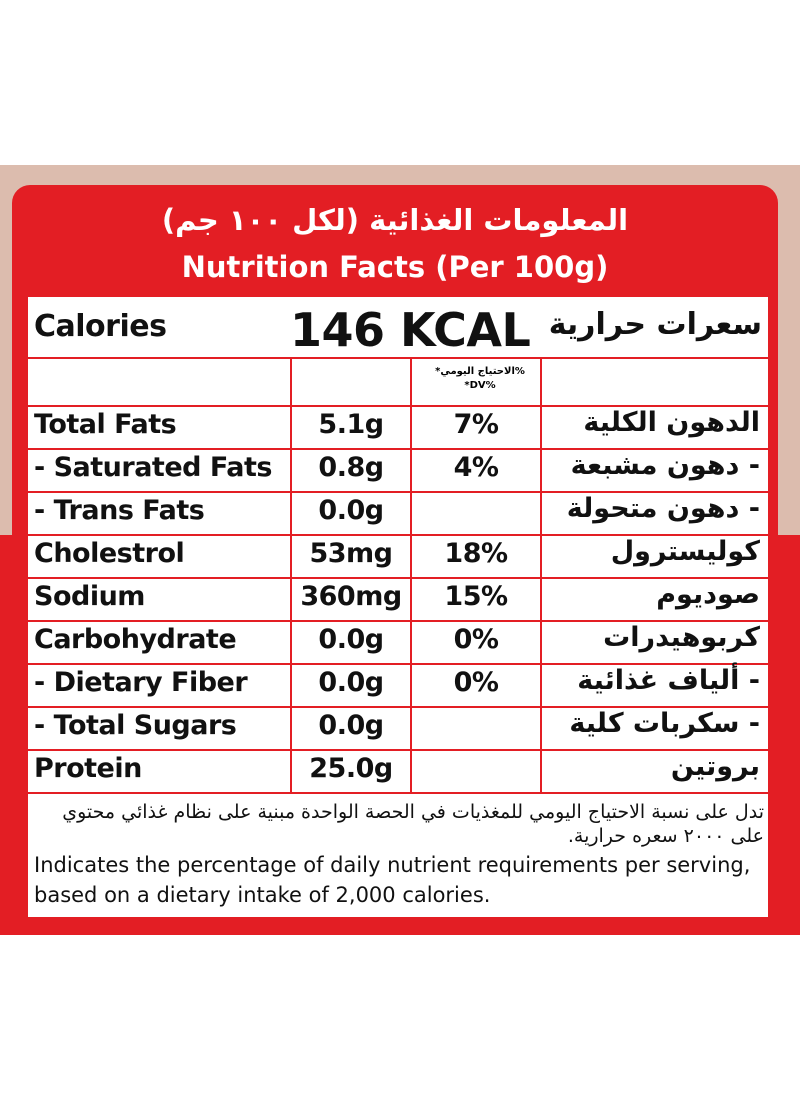  What do you see at coordinates (89, 596) in the screenshot?
I see `row-name: Sodium` at bounding box center [89, 596].